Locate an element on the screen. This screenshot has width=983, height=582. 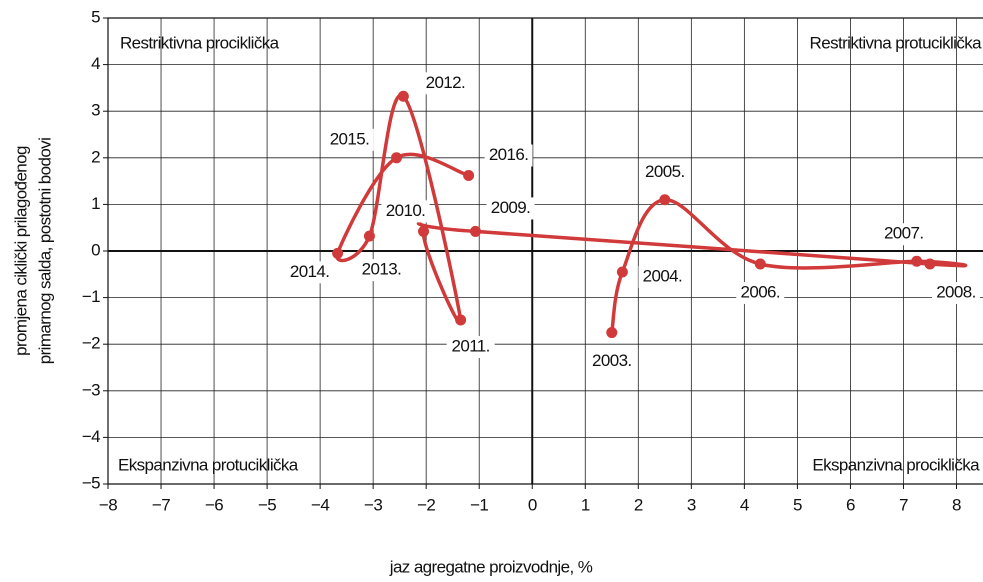
point-label: 2009. is located at coordinates (511, 207).